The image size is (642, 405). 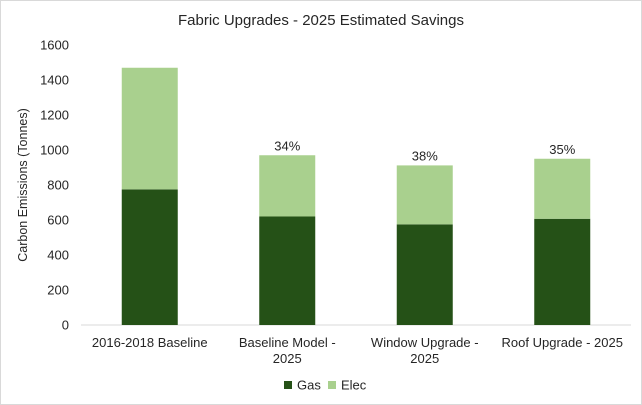 I want to click on y-axis-title-group: Carbon Emissions (Tonnes), so click(x=23, y=185).